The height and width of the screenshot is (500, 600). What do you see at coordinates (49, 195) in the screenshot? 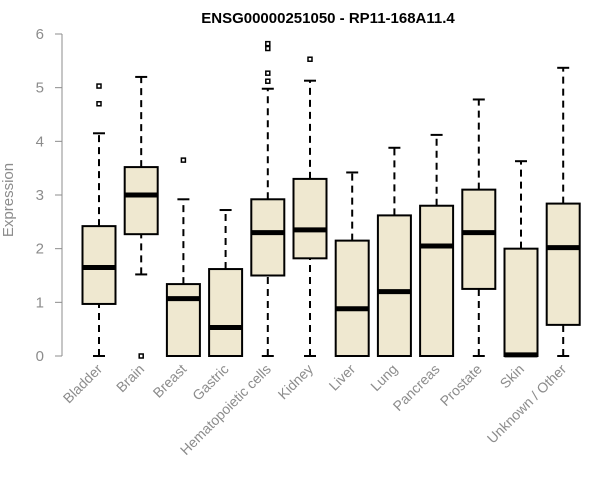
I see `y-axis: 0 1 2 3 4 5 6` at bounding box center [49, 195].